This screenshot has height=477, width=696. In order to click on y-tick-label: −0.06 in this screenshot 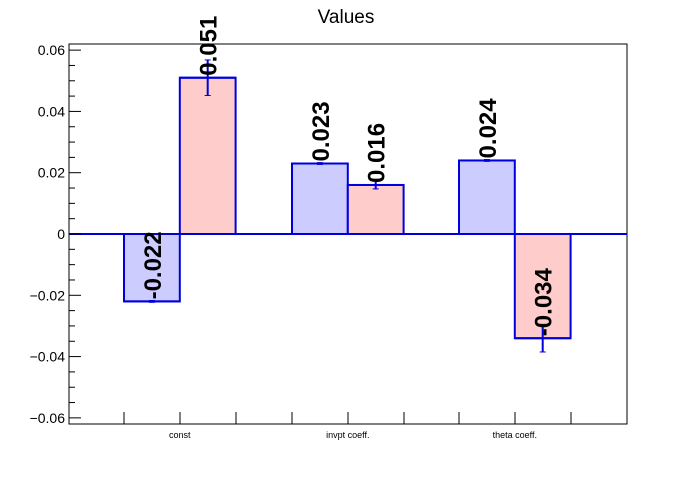, I will do `click(48, 418)`.